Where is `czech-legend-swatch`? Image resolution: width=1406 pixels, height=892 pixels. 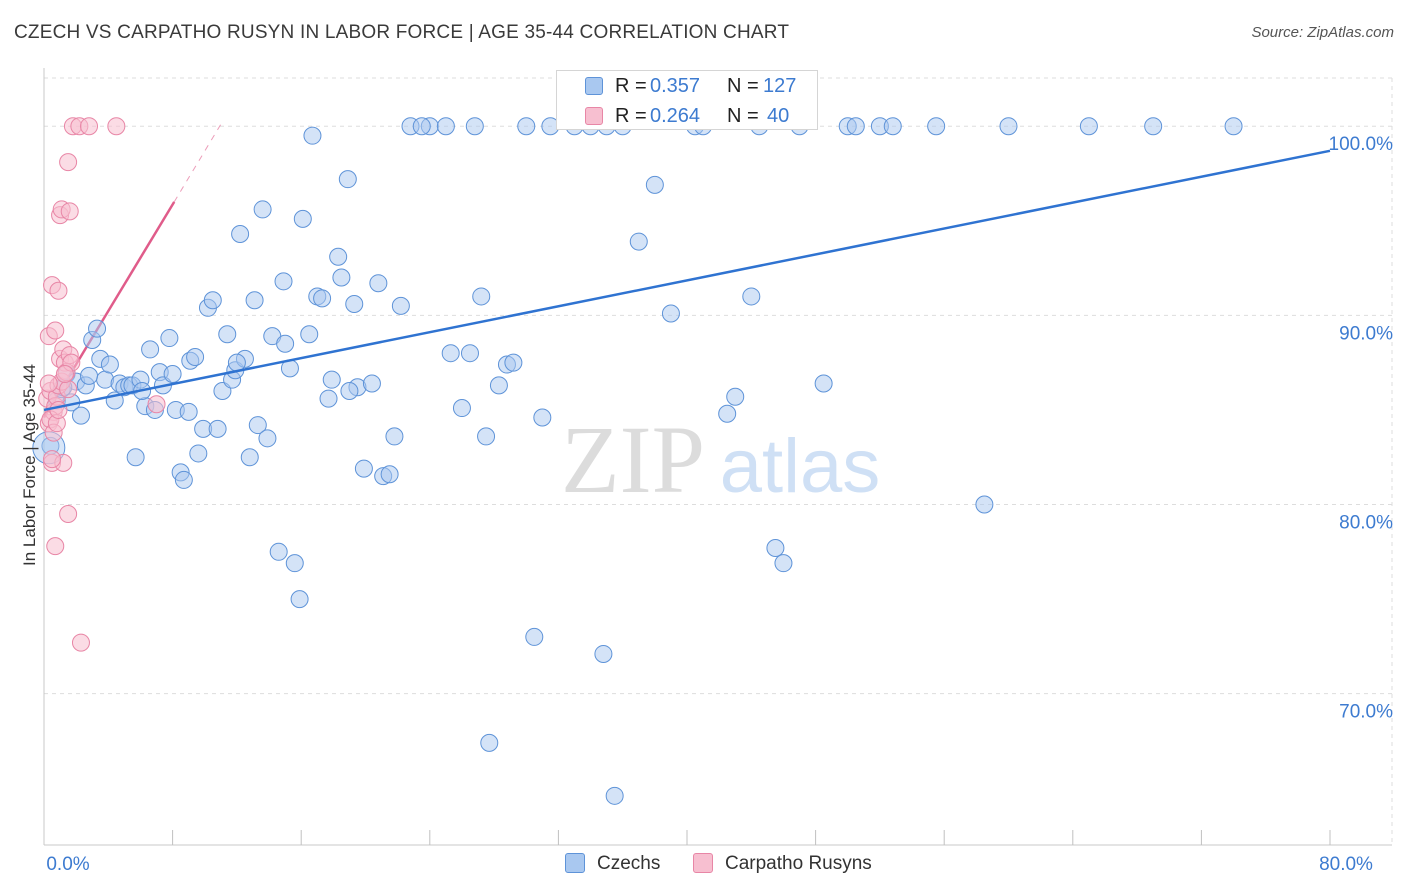 czech-legend-swatch is located at coordinates (575, 863).